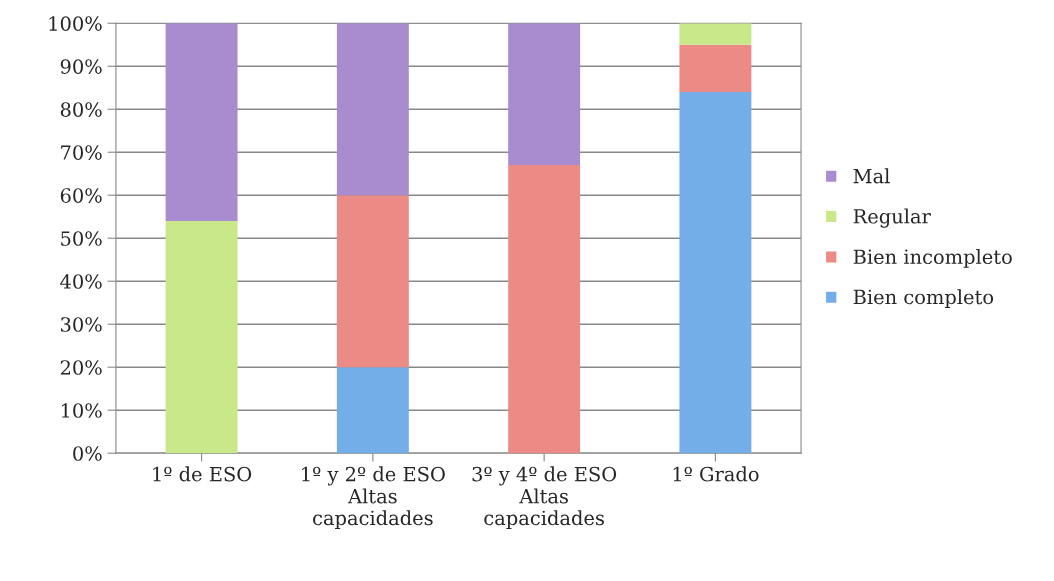  Describe the element at coordinates (932, 258) in the screenshot. I see `legend-label: Bien incompleto` at that location.